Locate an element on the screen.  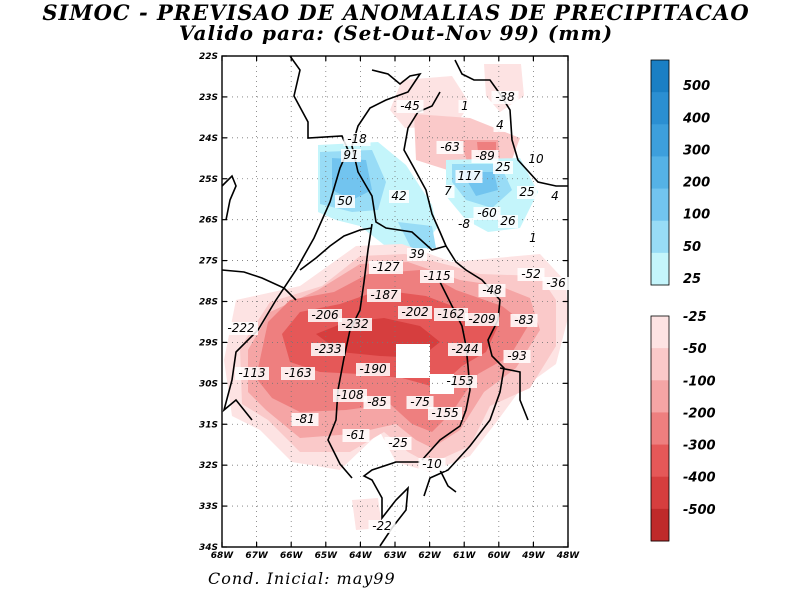
contour-label: -187 is located at coordinates (384, 295).